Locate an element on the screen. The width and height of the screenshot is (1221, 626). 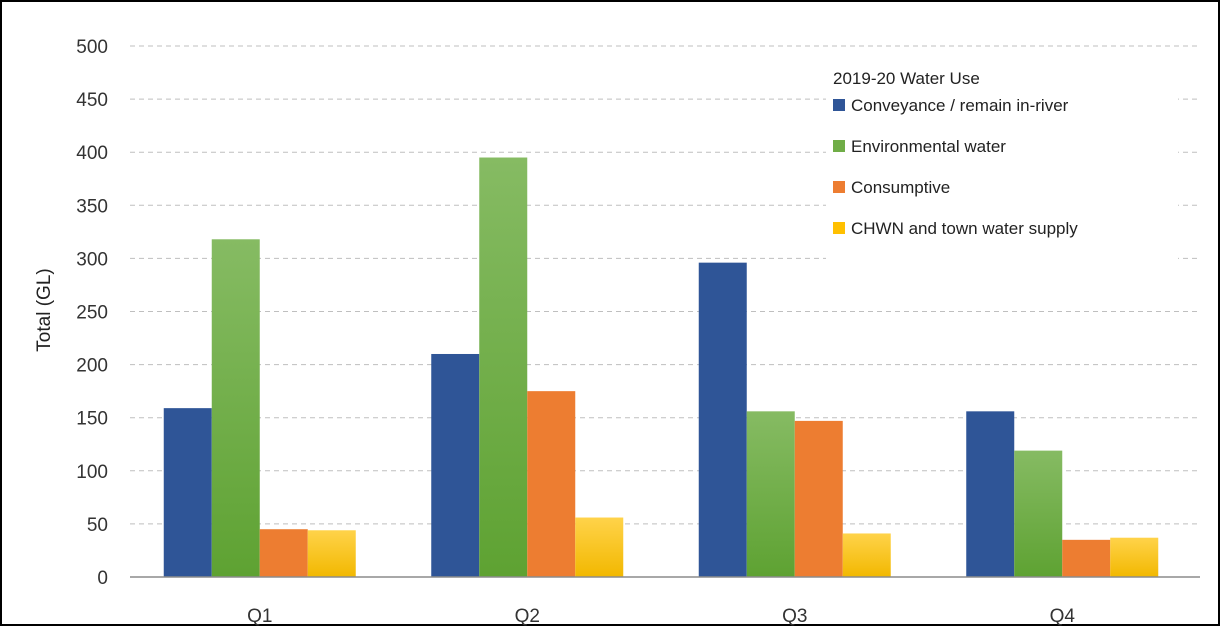
y-tick-label: 200 is located at coordinates (92, 366).